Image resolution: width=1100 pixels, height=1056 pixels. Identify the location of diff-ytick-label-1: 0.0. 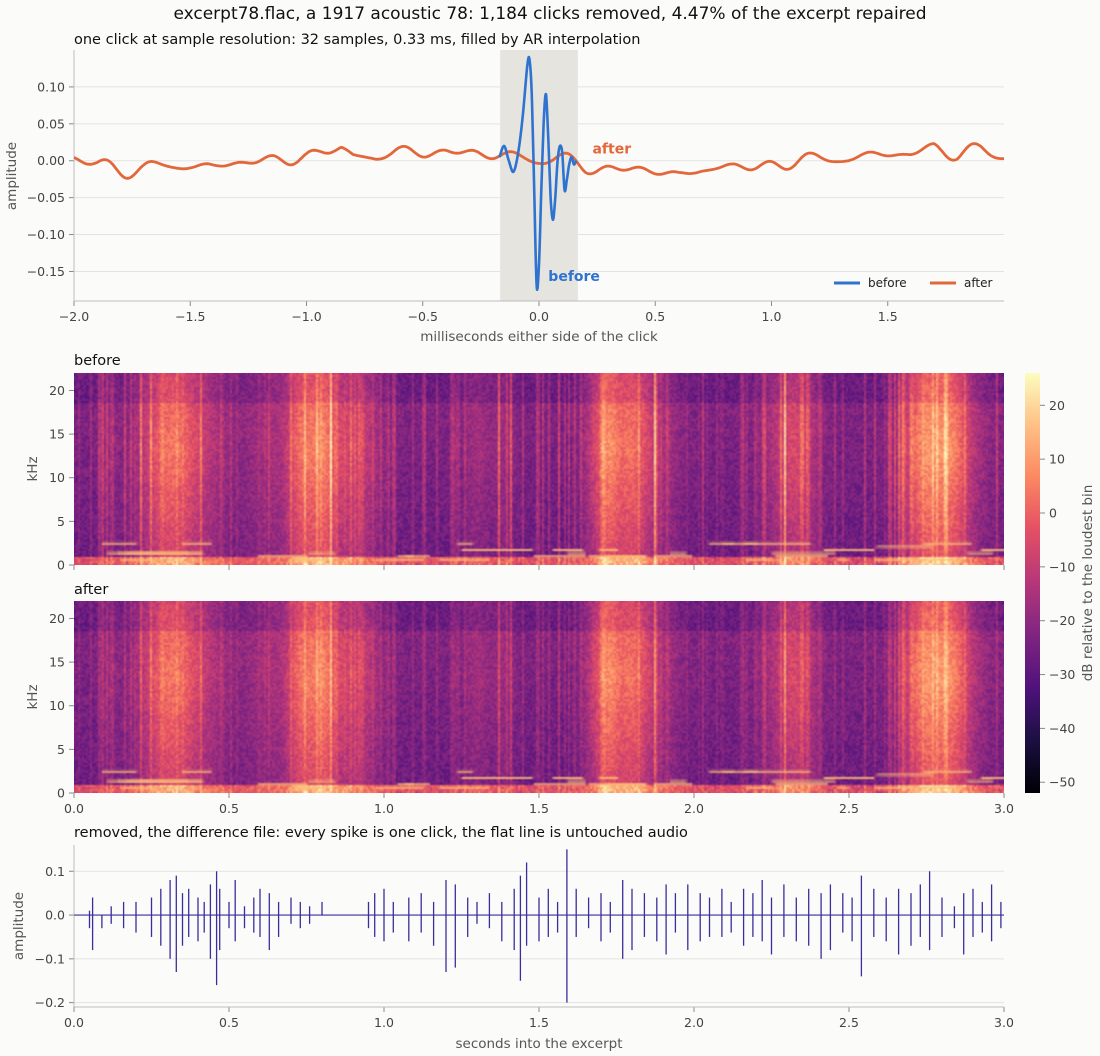
(55, 915).